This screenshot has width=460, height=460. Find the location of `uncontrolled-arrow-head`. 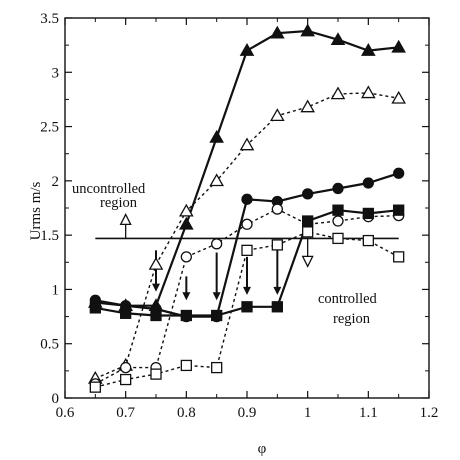

uncontrolled-arrow-head is located at coordinates (125, 219).